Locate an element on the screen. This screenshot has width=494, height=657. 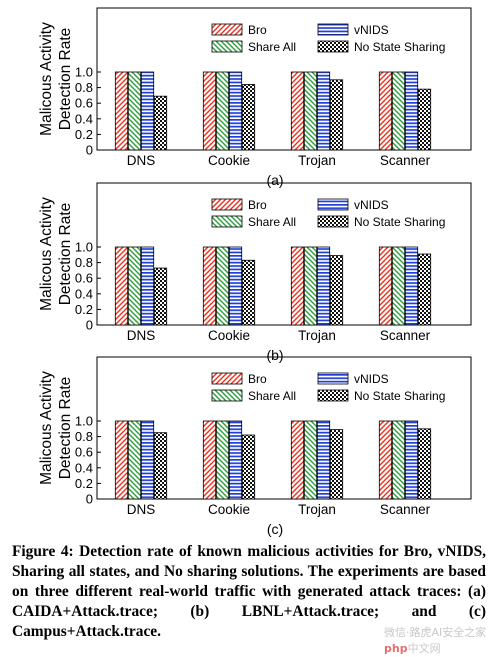
subfigure-label: (b) is located at coordinates (274, 355).